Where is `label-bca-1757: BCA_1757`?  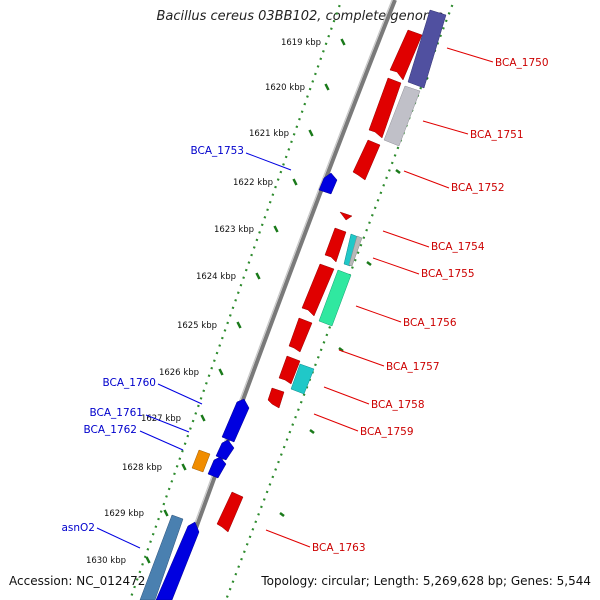 label-bca-1757: BCA_1757 is located at coordinates (413, 367).